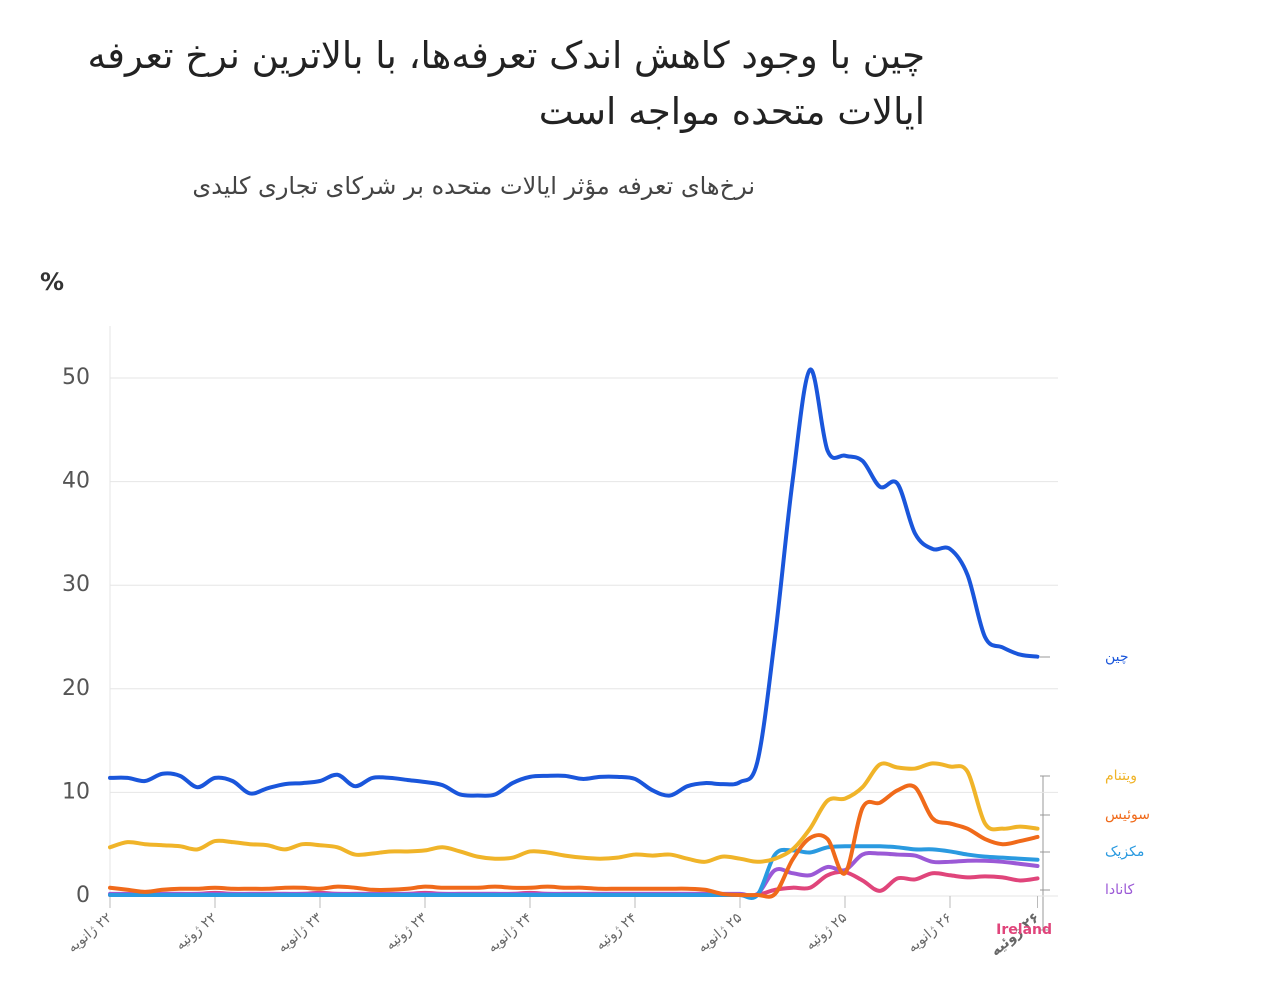 This screenshot has height=1005, width=1278. What do you see at coordinates (1024, 930) in the screenshot?
I see `series-label: Ireland` at bounding box center [1024, 930].